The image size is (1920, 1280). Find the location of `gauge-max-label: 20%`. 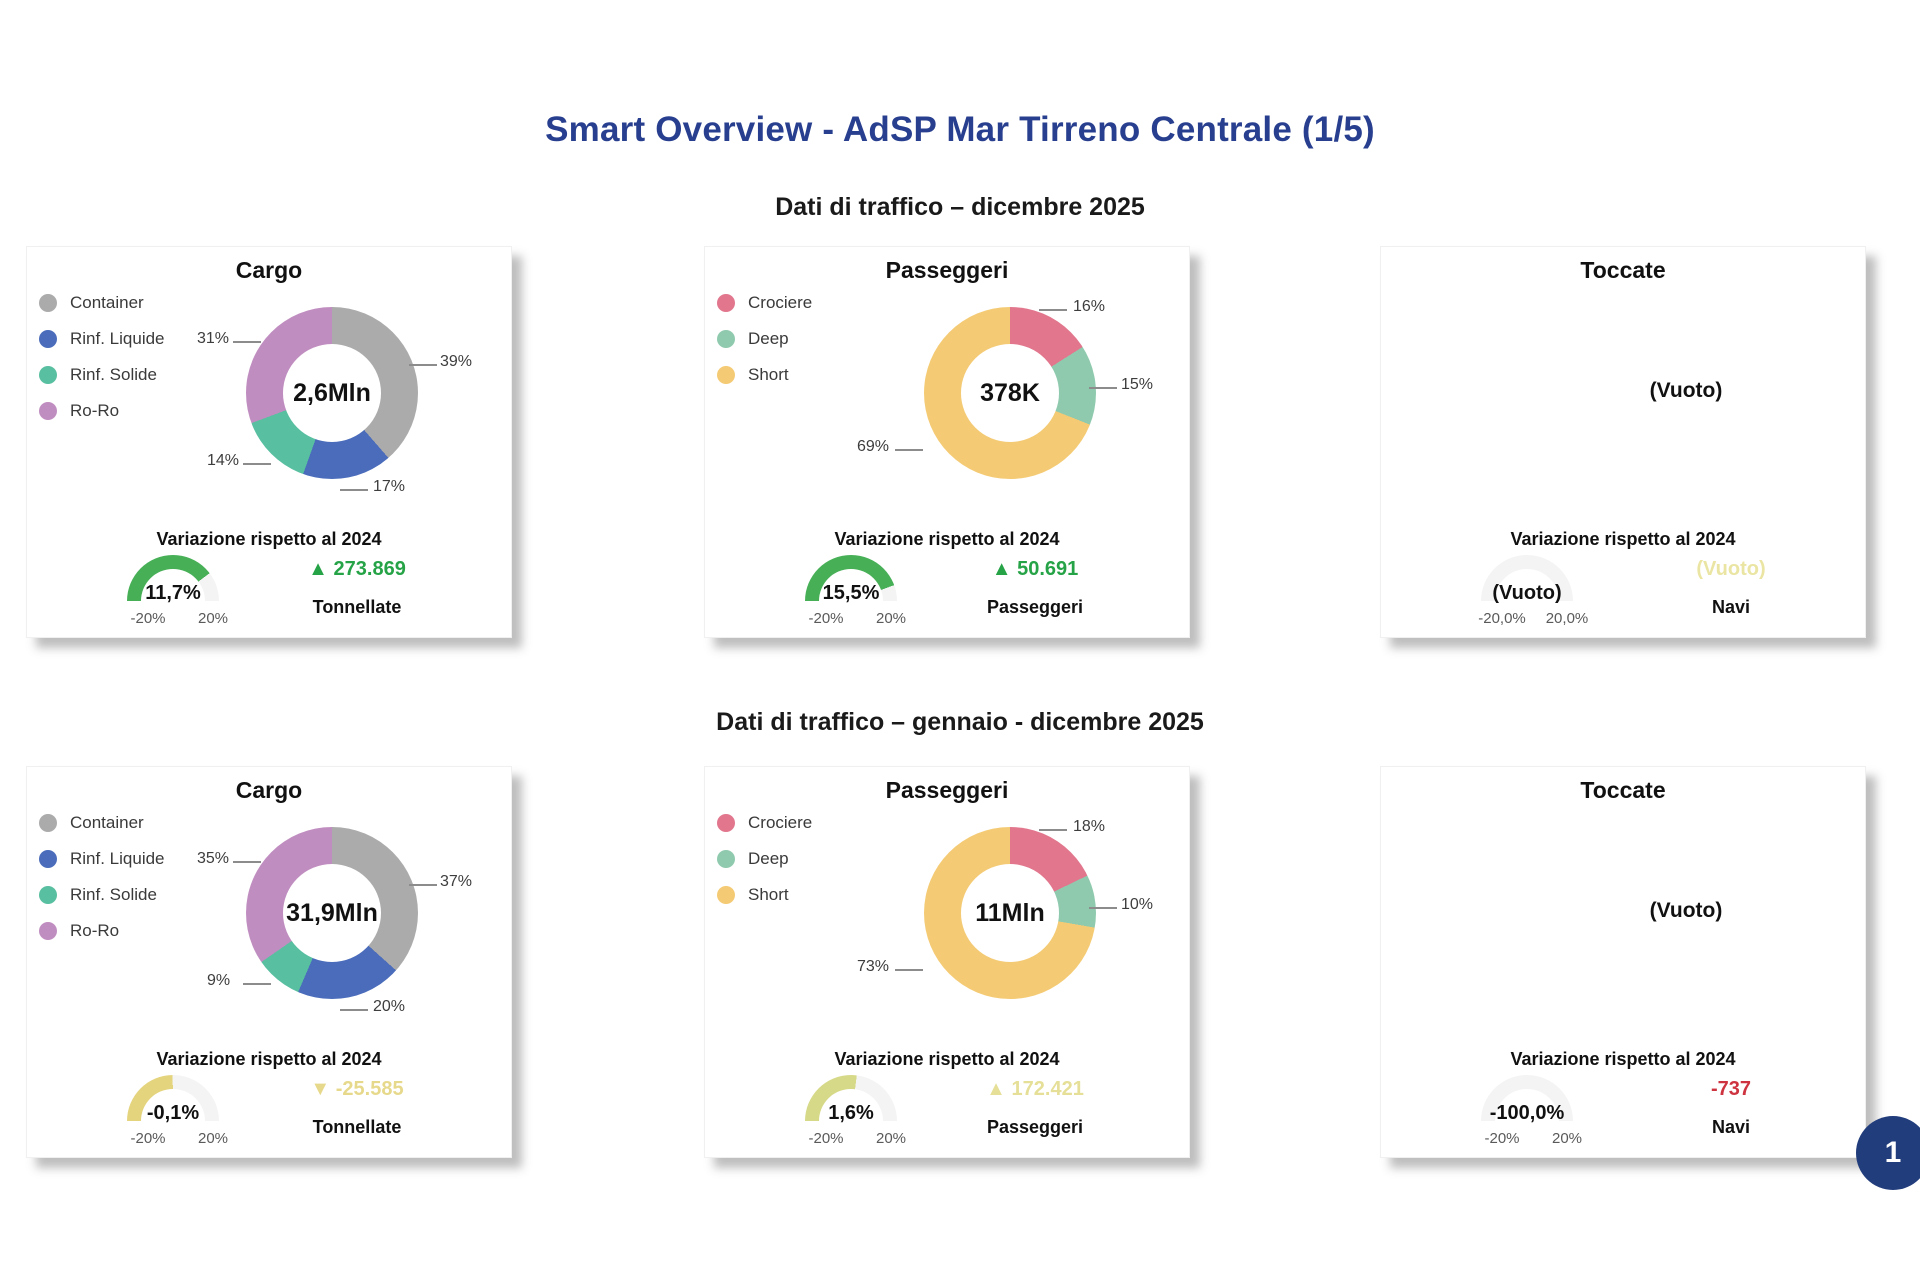

gauge-max-label: 20% is located at coordinates (213, 1138).